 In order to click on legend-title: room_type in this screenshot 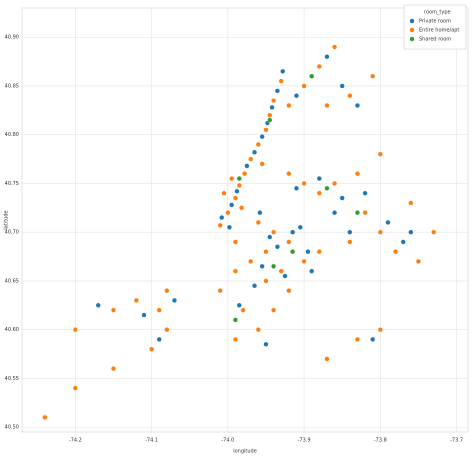, I will do `click(437, 13)`.